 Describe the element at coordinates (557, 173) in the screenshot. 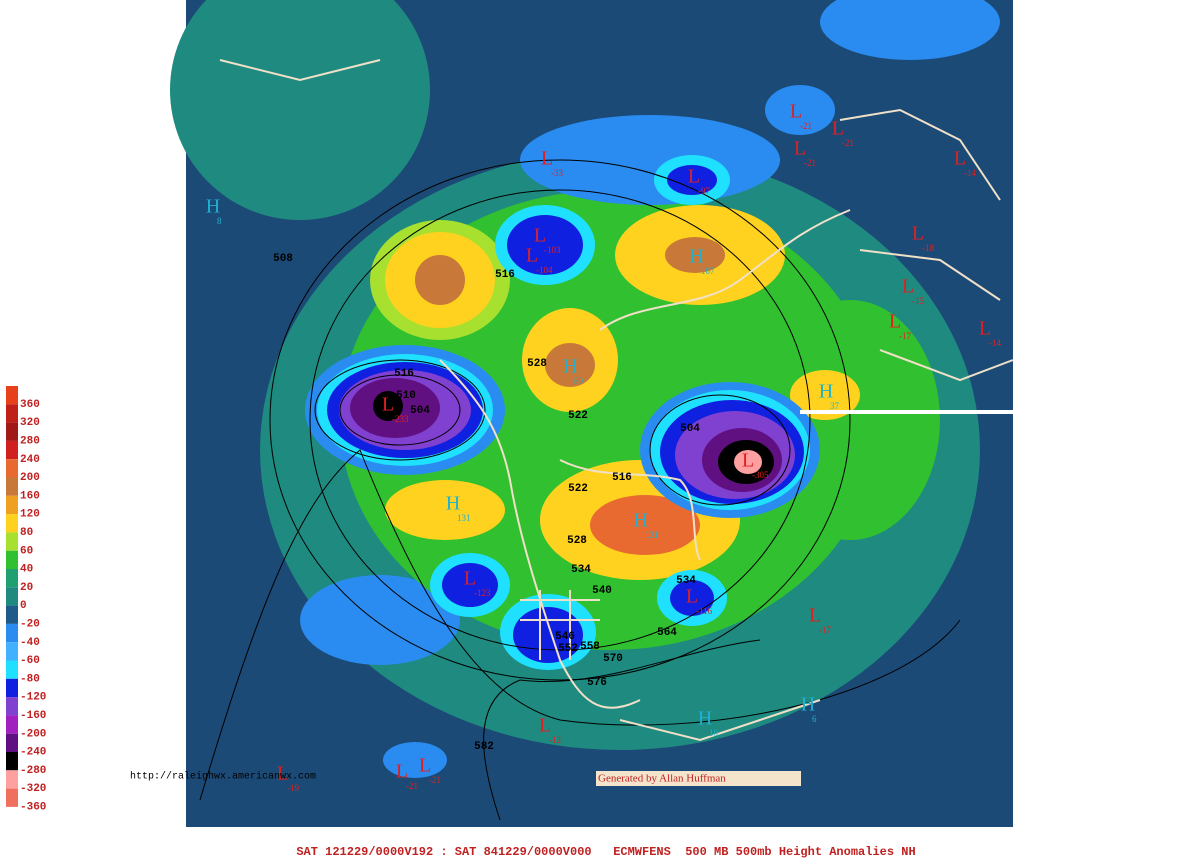

I see `pressure-value: -33` at that location.